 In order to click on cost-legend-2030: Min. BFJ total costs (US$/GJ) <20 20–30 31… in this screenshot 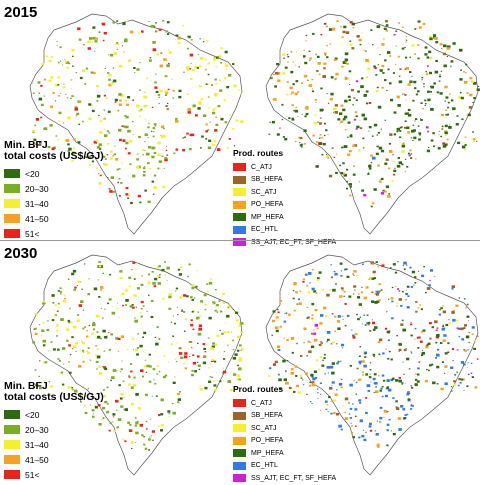, I will do `click(54, 431)`.